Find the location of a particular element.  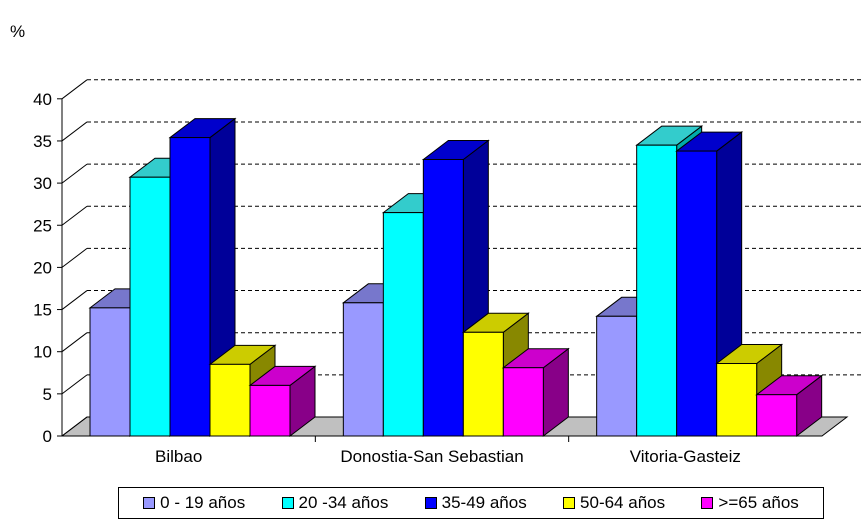

y-tick-label: 0 is located at coordinates (47, 436).